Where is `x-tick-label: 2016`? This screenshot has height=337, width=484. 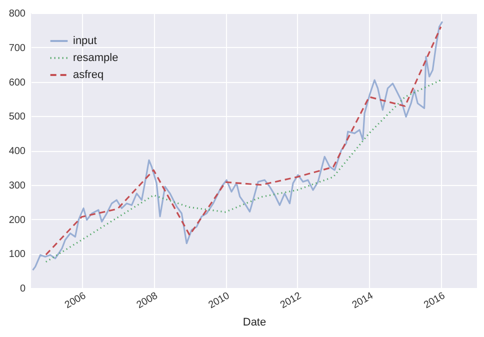
x-tick-label: 2016 is located at coordinates (435, 301).